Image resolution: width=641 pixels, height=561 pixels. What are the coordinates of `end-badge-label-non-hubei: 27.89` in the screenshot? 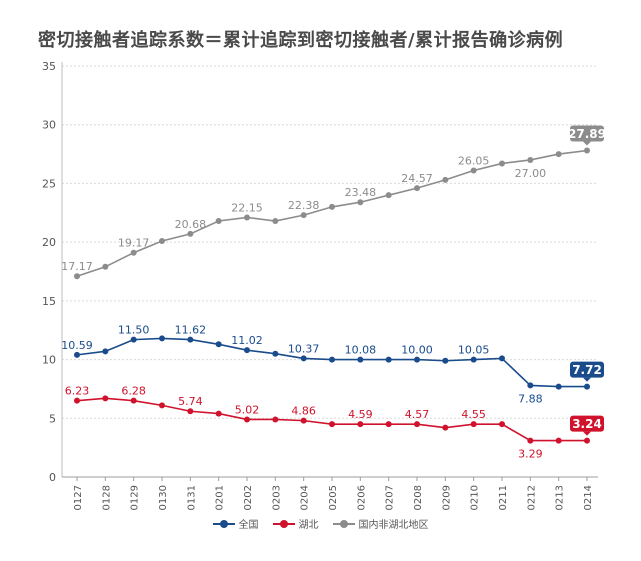 It's located at (587, 134).